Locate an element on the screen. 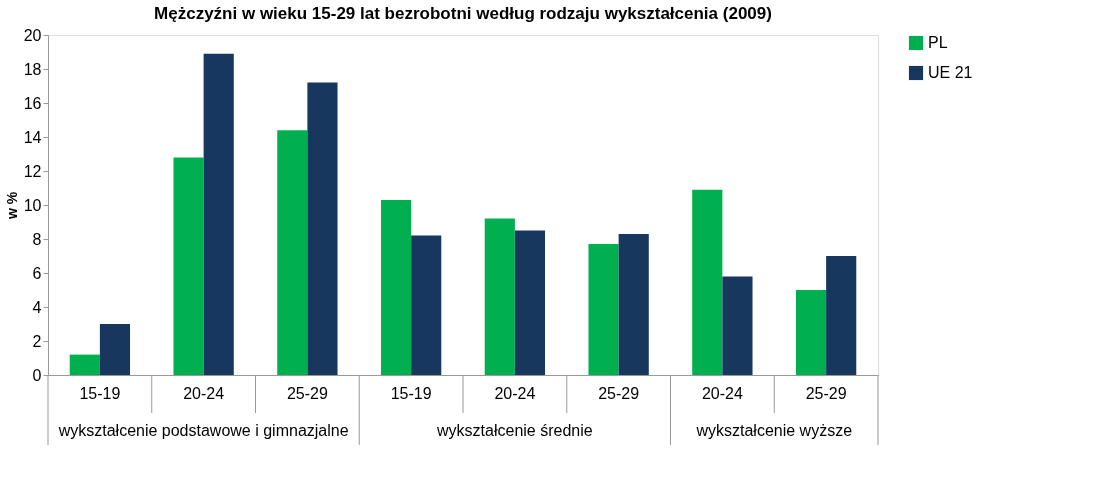  y-tick-label: 0 is located at coordinates (37, 375).